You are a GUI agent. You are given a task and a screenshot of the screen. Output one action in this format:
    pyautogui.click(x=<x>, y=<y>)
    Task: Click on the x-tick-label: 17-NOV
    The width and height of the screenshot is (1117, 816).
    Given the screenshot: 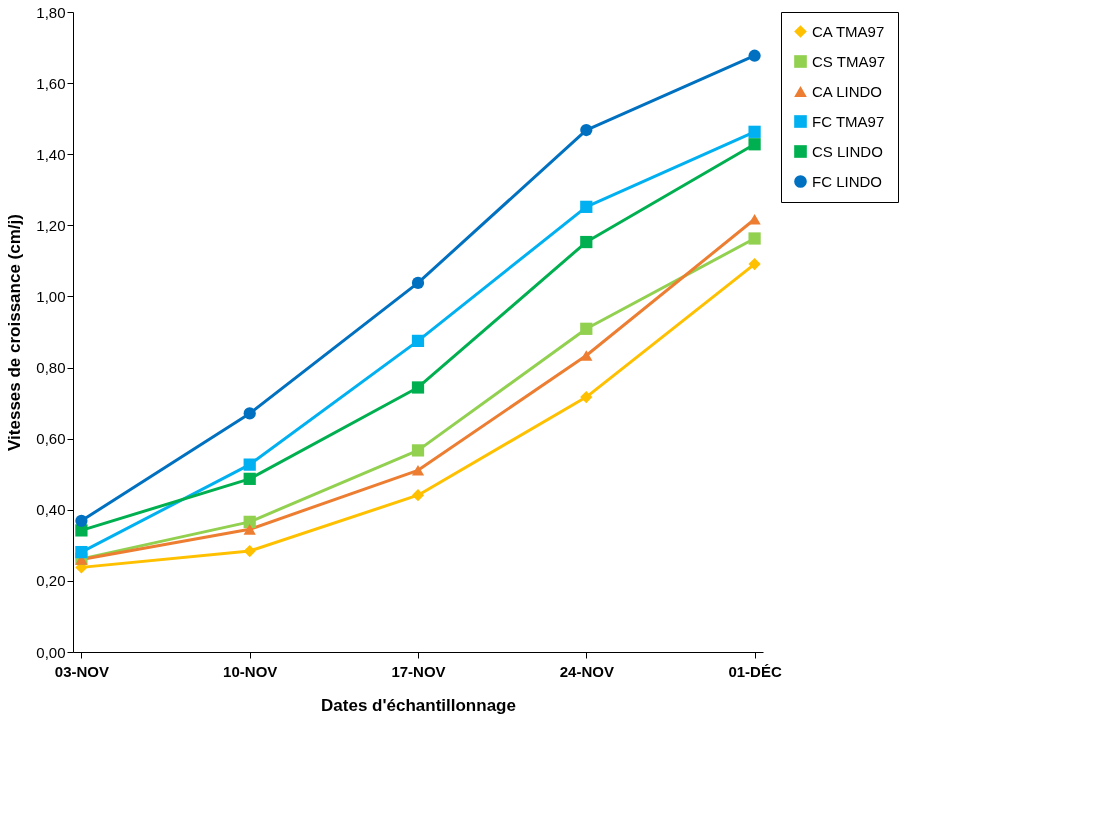 What is the action you would take?
    pyautogui.click(x=418, y=671)
    